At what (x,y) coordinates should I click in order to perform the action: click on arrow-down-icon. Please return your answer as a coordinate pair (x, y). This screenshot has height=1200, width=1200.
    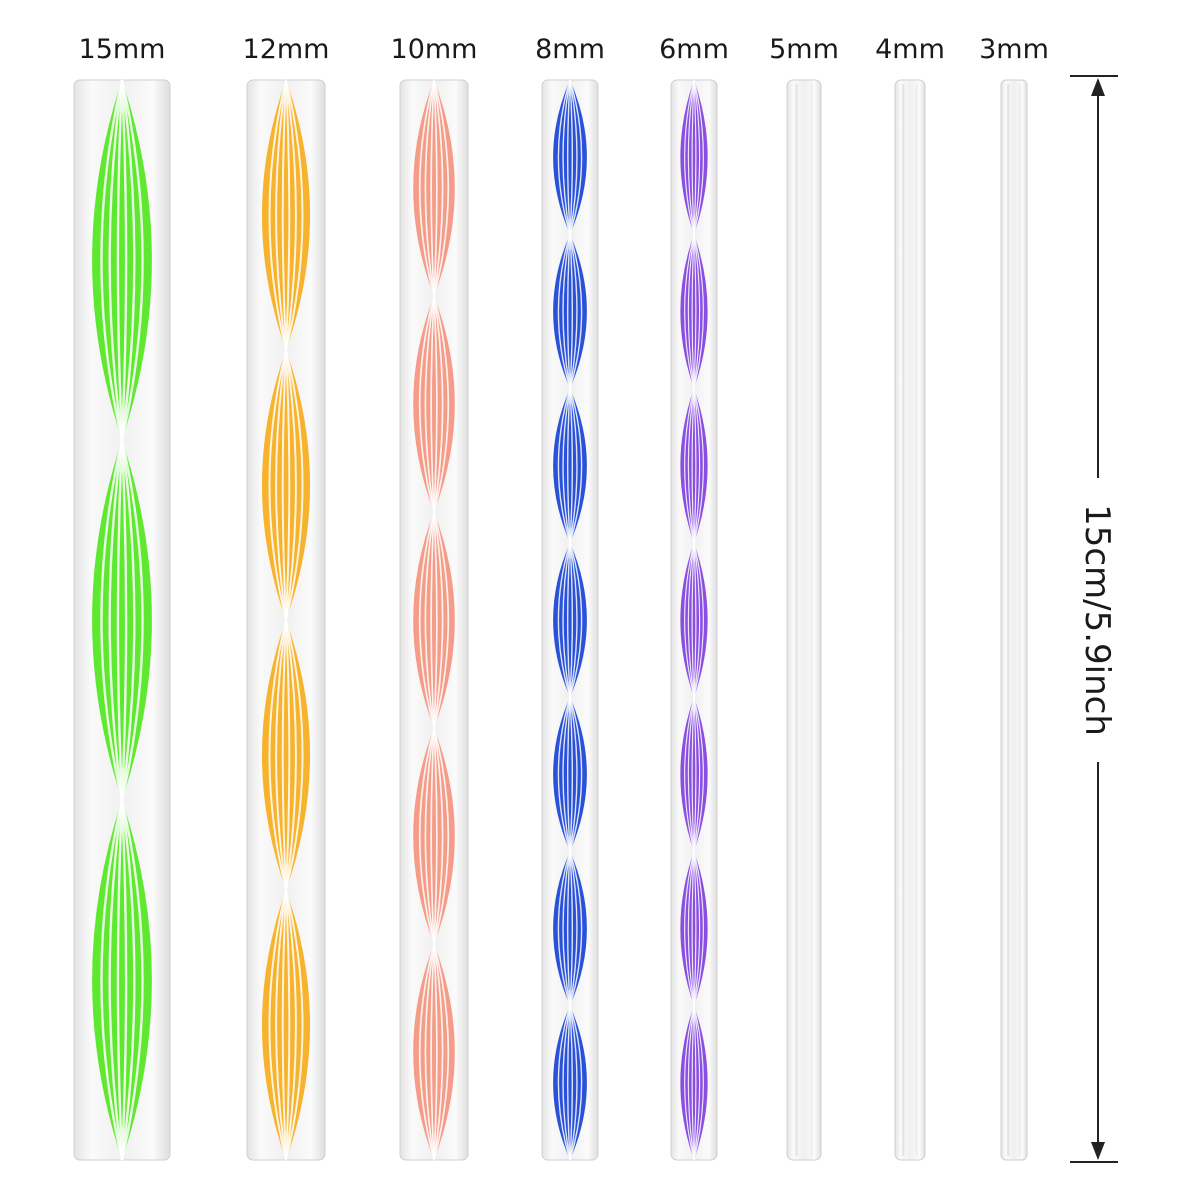
    Looking at the image, I should click on (1098, 1151).